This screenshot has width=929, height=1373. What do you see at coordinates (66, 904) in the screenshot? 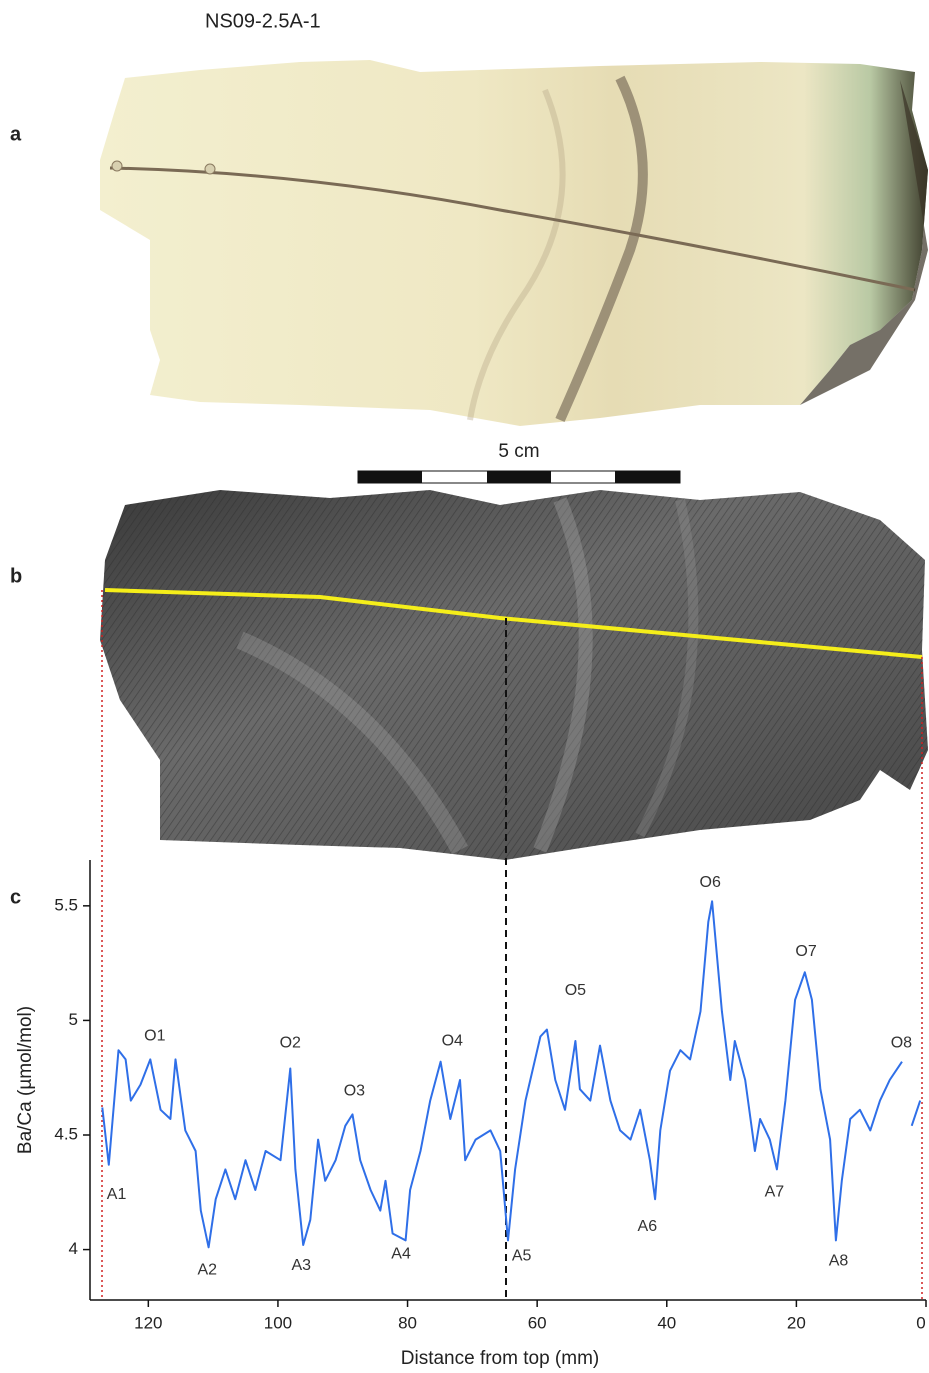
I see `y-tick-label: 5.5` at bounding box center [66, 904].